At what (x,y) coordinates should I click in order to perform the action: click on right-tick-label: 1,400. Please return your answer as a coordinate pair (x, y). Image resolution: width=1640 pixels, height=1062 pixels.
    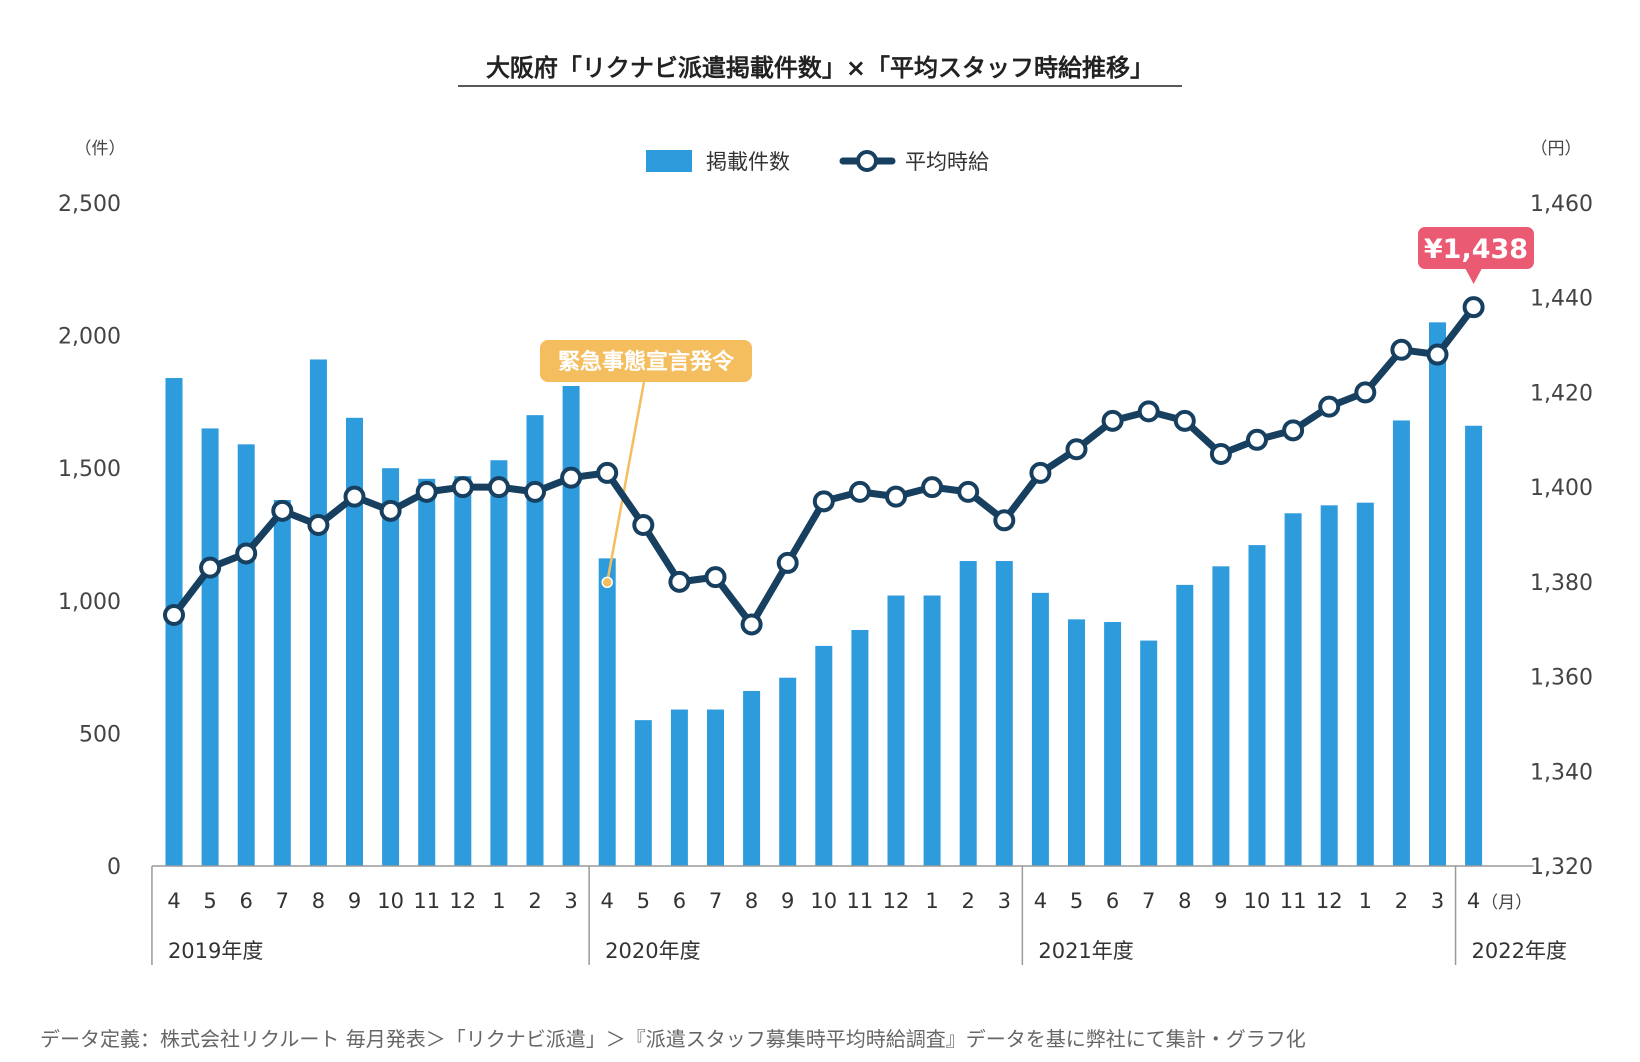
    Looking at the image, I should click on (1561, 488).